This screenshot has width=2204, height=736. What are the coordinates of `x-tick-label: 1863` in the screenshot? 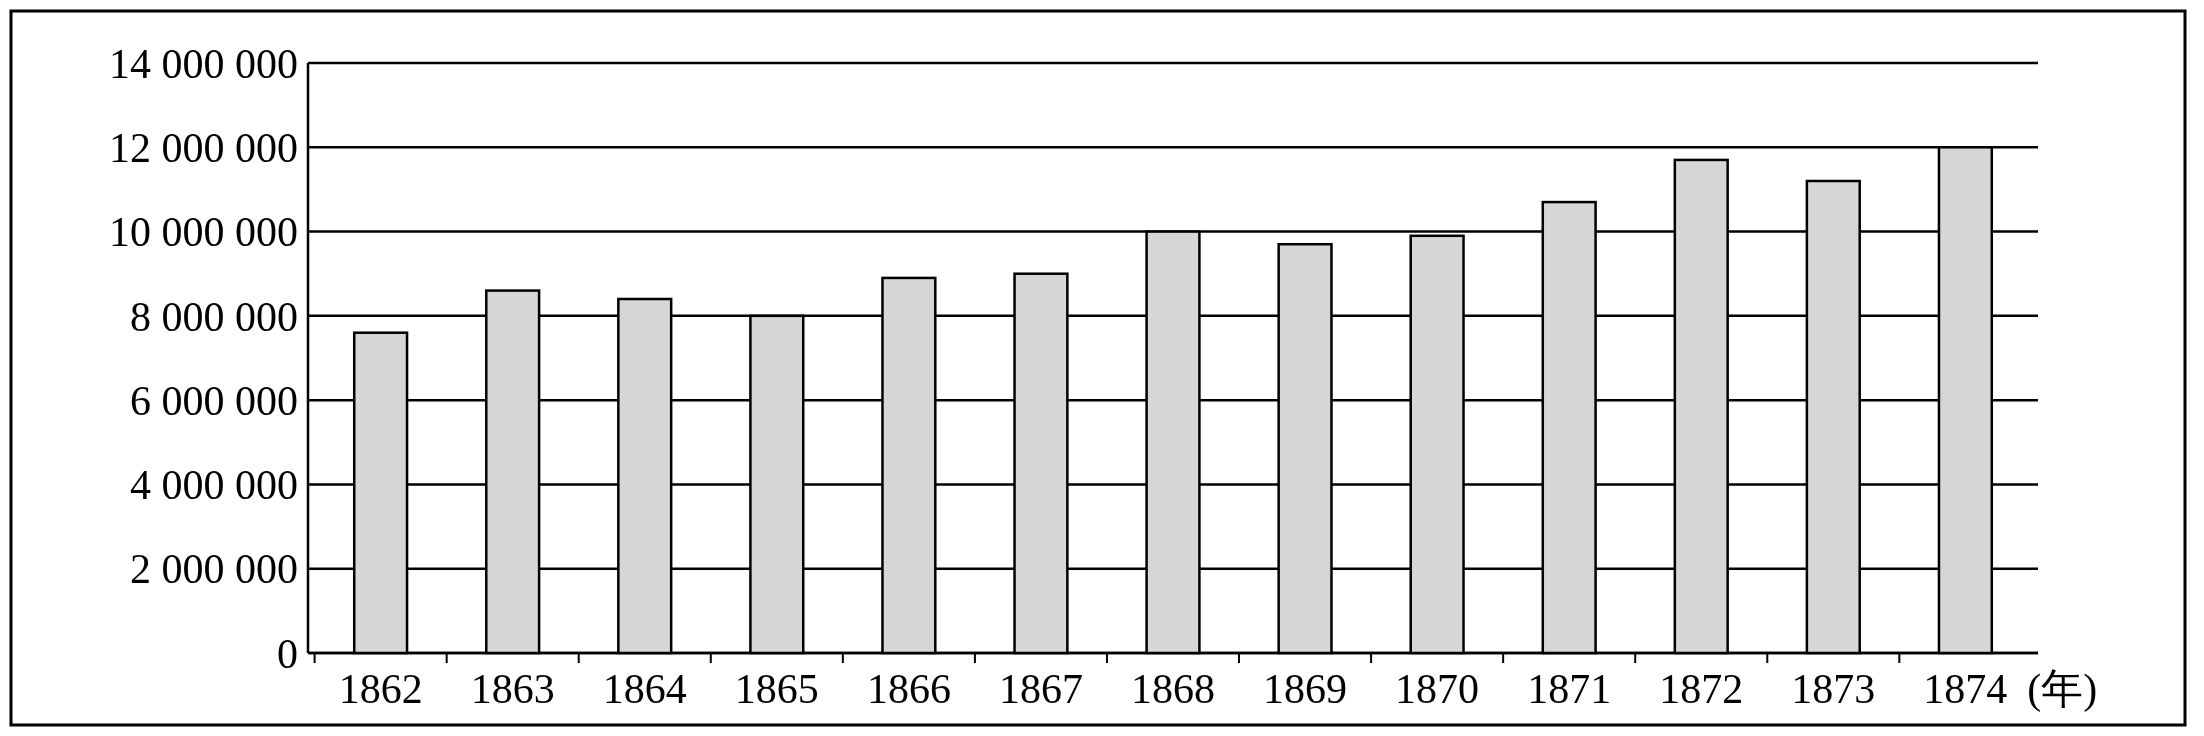 It's located at (512, 689).